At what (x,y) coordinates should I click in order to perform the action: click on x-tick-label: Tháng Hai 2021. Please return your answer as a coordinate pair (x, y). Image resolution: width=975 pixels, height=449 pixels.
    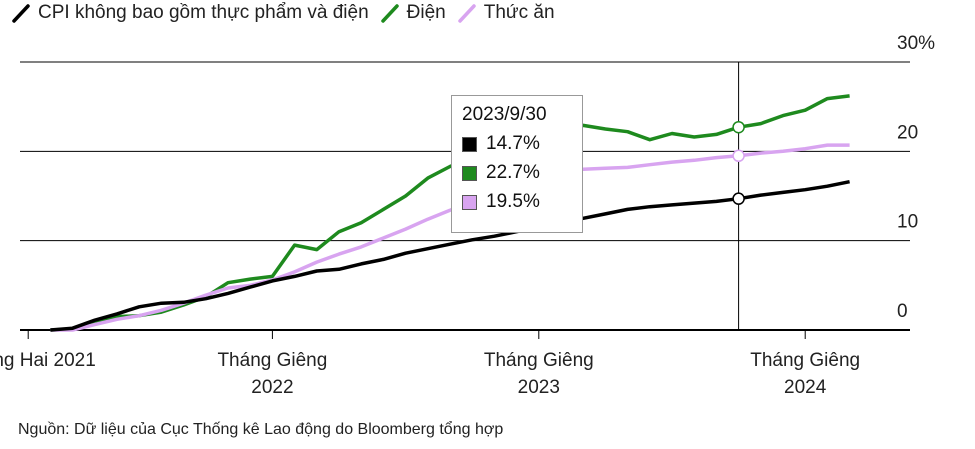
    Looking at the image, I should click on (48, 360).